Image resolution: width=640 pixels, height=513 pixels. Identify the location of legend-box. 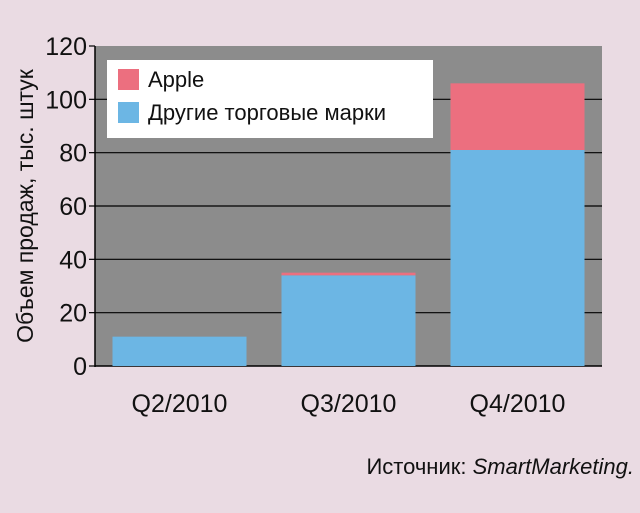
(270, 99).